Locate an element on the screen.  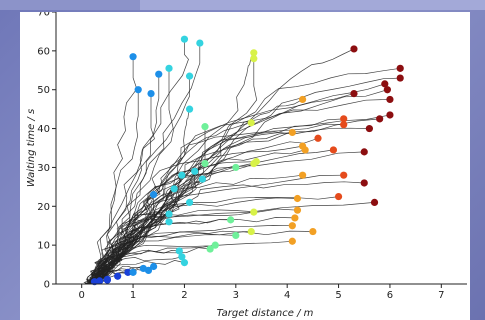
x-tick-label: 7 is located at coordinates (441, 295).